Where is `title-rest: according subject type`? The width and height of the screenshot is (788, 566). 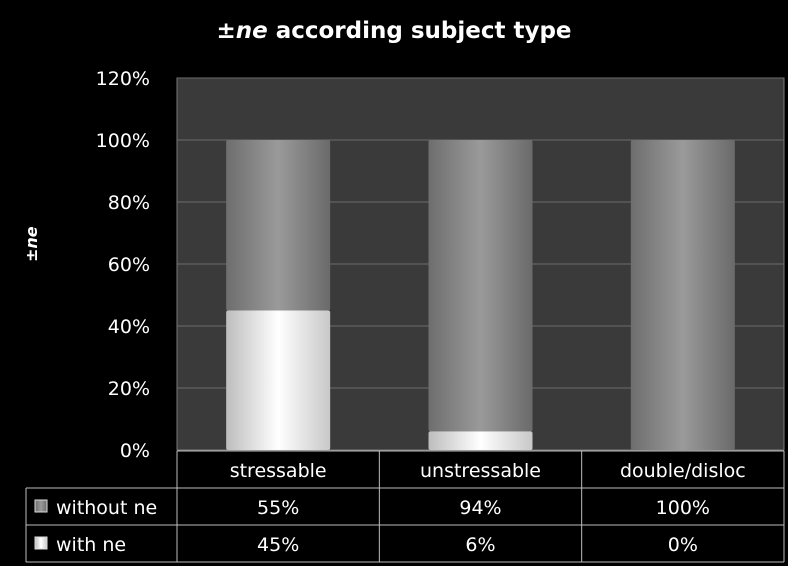 title-rest: according subject type is located at coordinates (419, 31).